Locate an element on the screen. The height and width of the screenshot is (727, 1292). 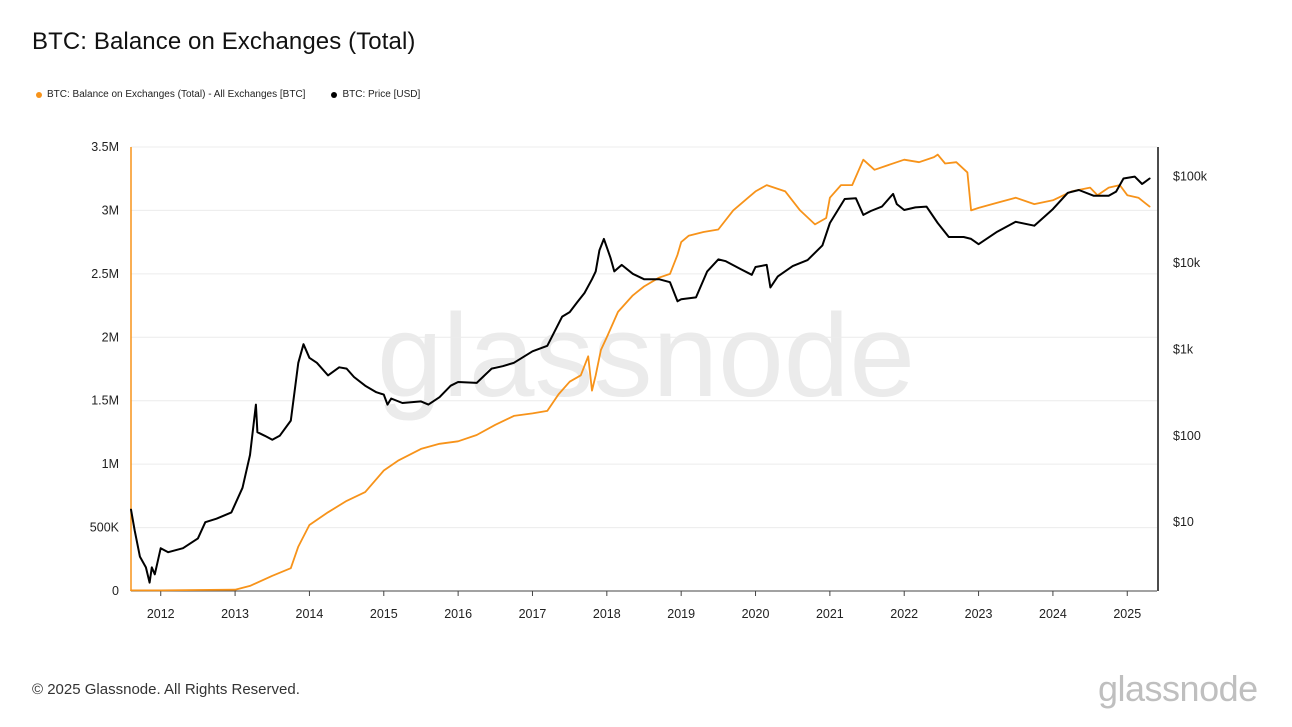
x-tick-label: 2023 is located at coordinates (979, 614).